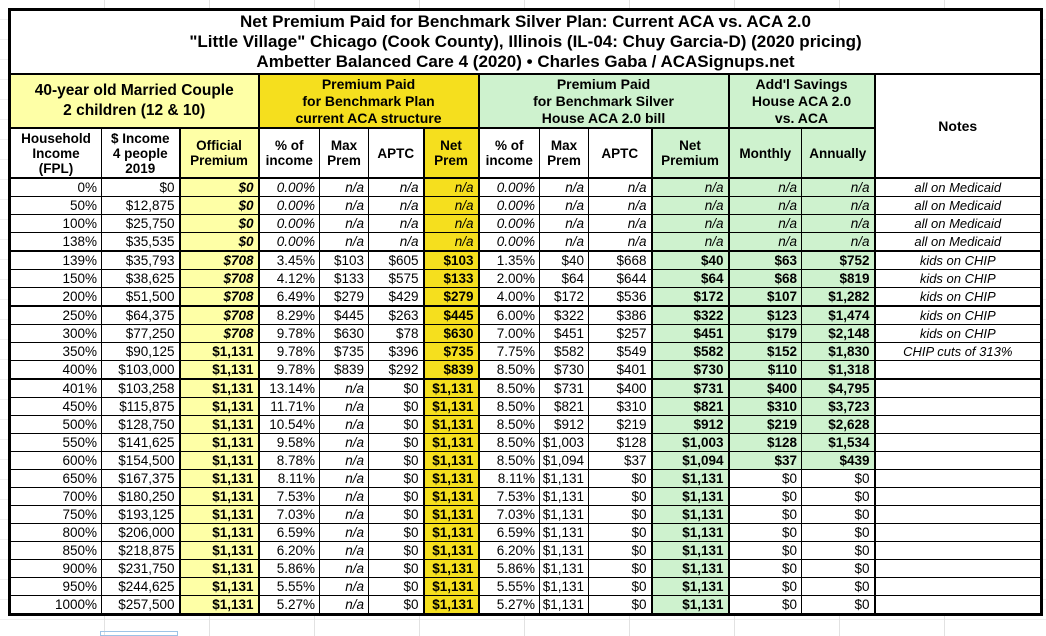 Image resolution: width=1046 pixels, height=636 pixels. I want to click on cell-250-income-4-people-2019: $64,375, so click(140, 315).